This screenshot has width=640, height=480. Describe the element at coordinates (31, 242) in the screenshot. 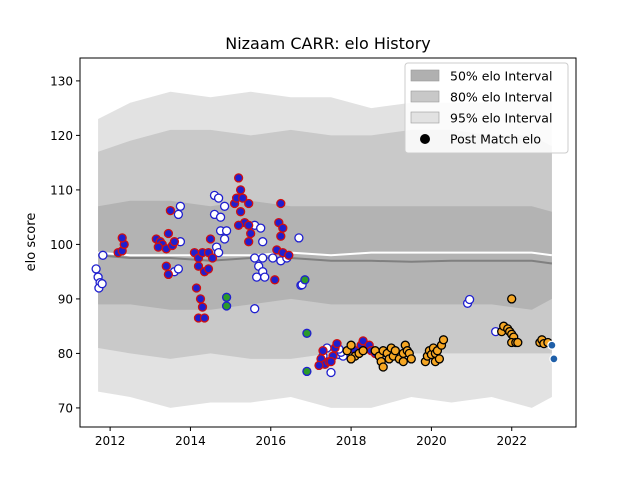

I see `y-axis-label: elo score` at that location.